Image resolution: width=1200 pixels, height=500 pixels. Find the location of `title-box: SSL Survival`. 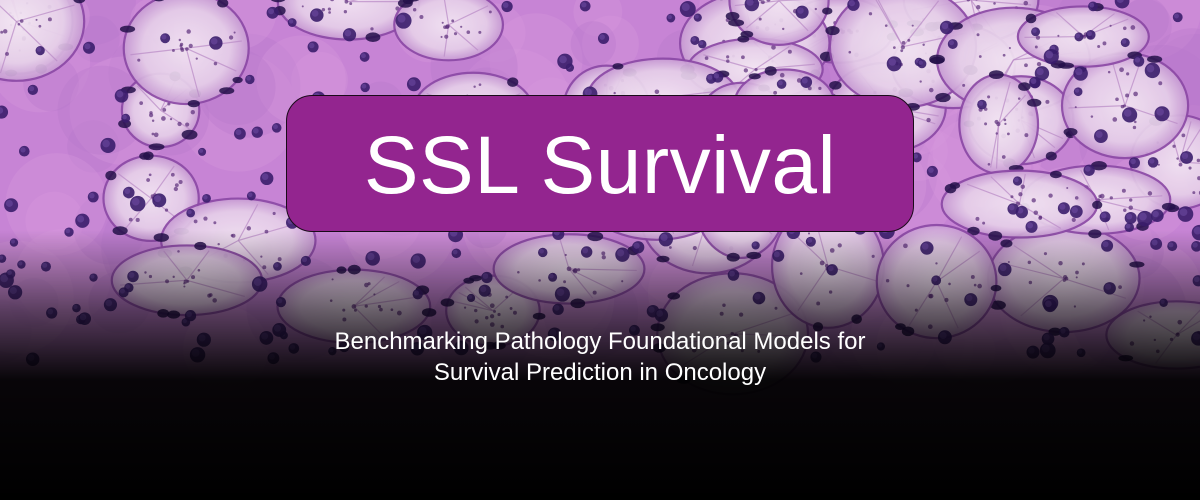

title-box: SSL Survival is located at coordinates (600, 163).